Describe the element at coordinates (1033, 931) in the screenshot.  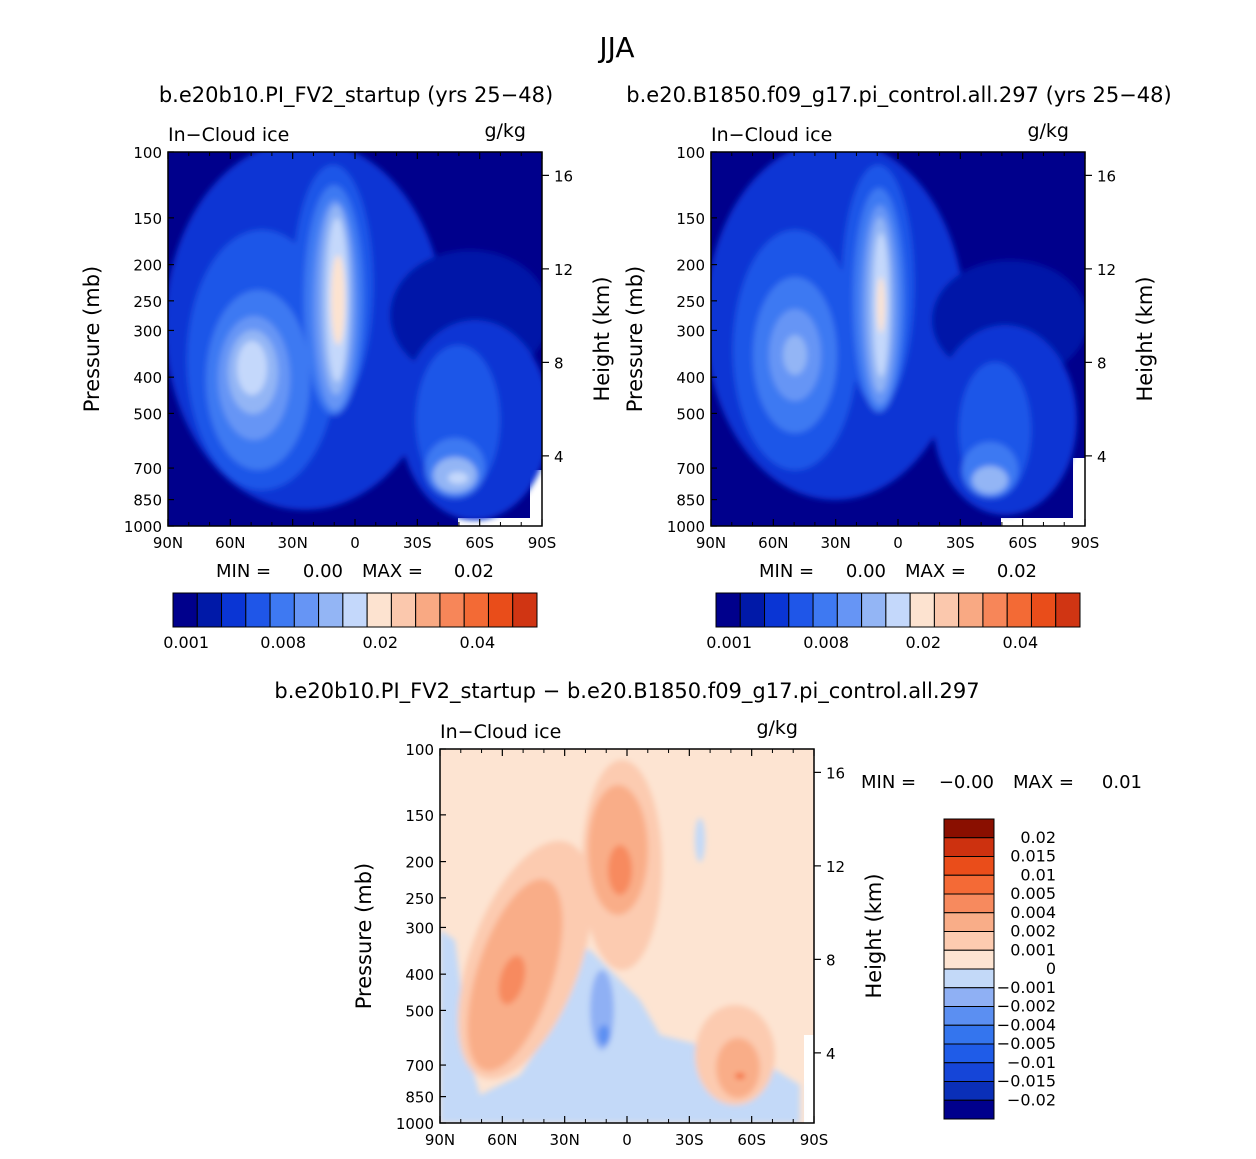
I see `panel-diff-colorbar-label: 0.002` at that location.